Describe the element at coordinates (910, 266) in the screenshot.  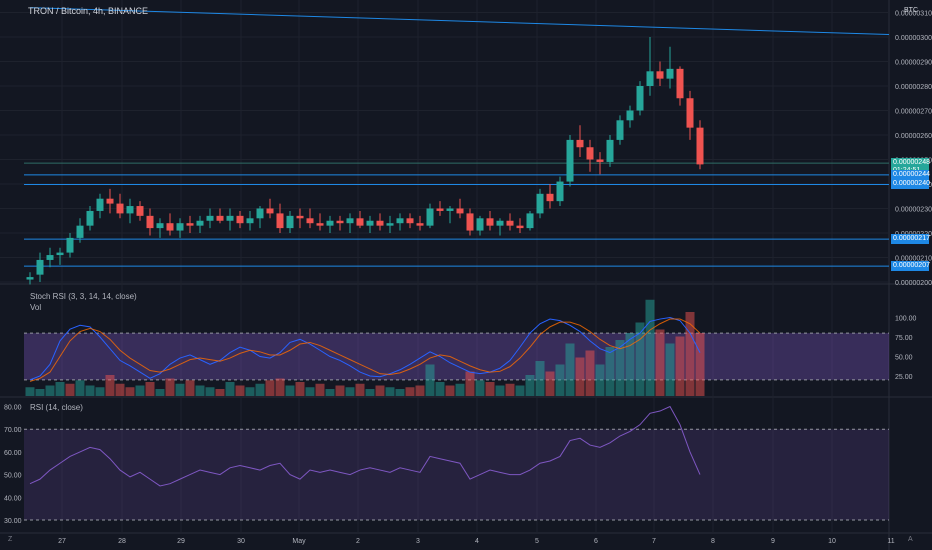
I see `price-axis-label: 0.00000207` at that location.